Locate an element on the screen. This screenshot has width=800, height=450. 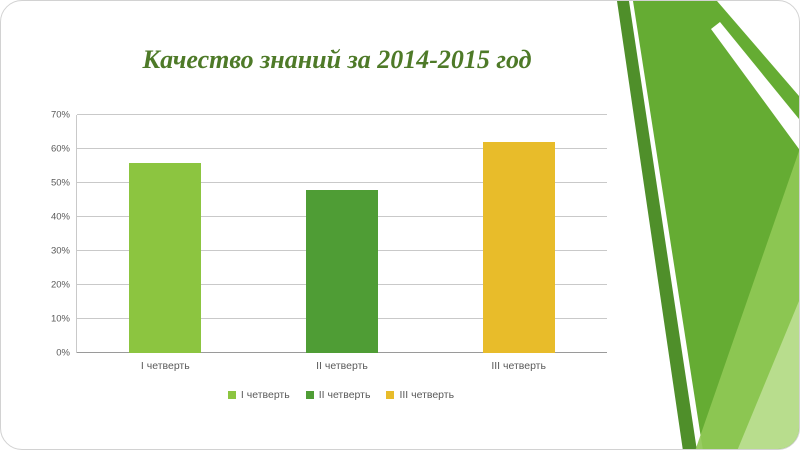
chart-legend: I четверть II четверть III четверть is located at coordinates (341, 395).